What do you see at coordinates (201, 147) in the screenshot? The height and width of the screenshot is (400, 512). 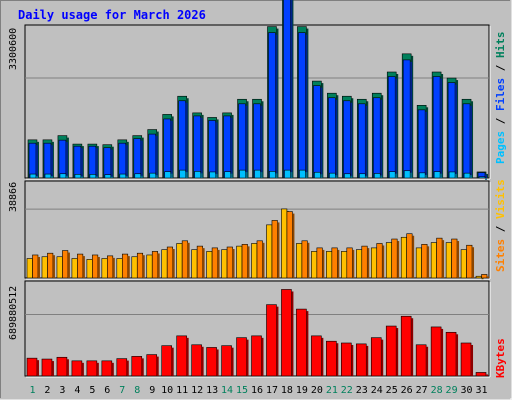 I see `bar-files-12-side` at bounding box center [201, 147].